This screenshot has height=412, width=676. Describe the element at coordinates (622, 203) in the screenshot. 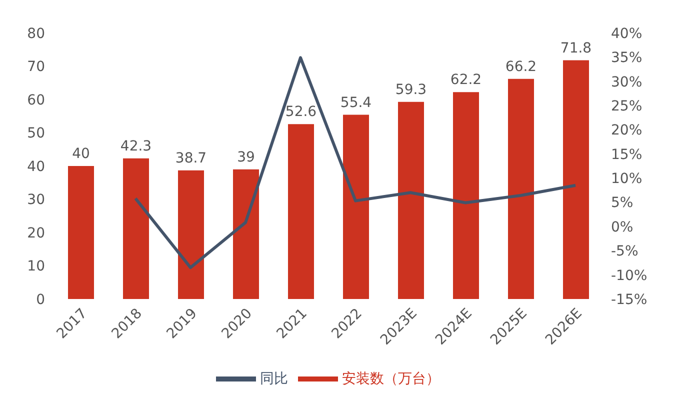

I see `y2-tick-label: 5%` at that location.